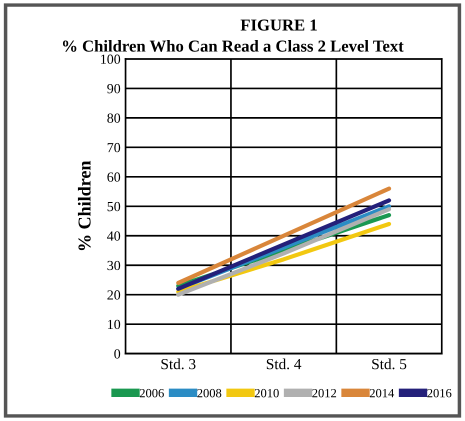 Image resolution: width=465 pixels, height=421 pixels. I want to click on y-tick-label: 70, so click(114, 147).